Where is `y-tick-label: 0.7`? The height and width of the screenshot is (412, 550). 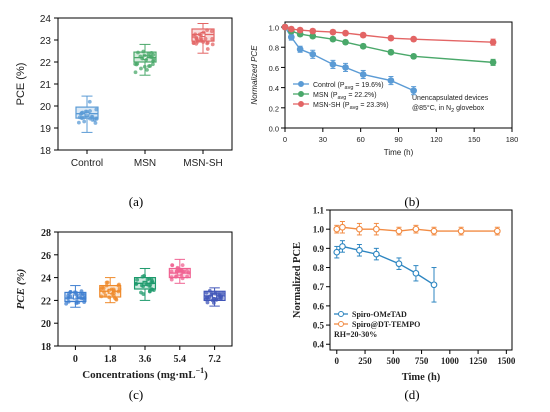
y-tick-label: 0.7 is located at coordinates (319, 287).